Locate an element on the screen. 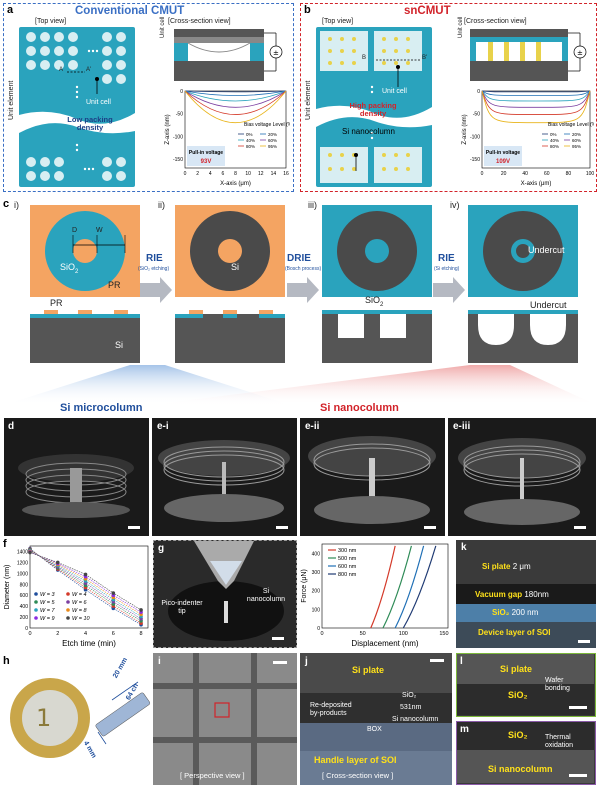 Image resolution: width=600 pixels, height=787 pixels. panel-a-chart-ytick: -150 is located at coordinates (178, 160).